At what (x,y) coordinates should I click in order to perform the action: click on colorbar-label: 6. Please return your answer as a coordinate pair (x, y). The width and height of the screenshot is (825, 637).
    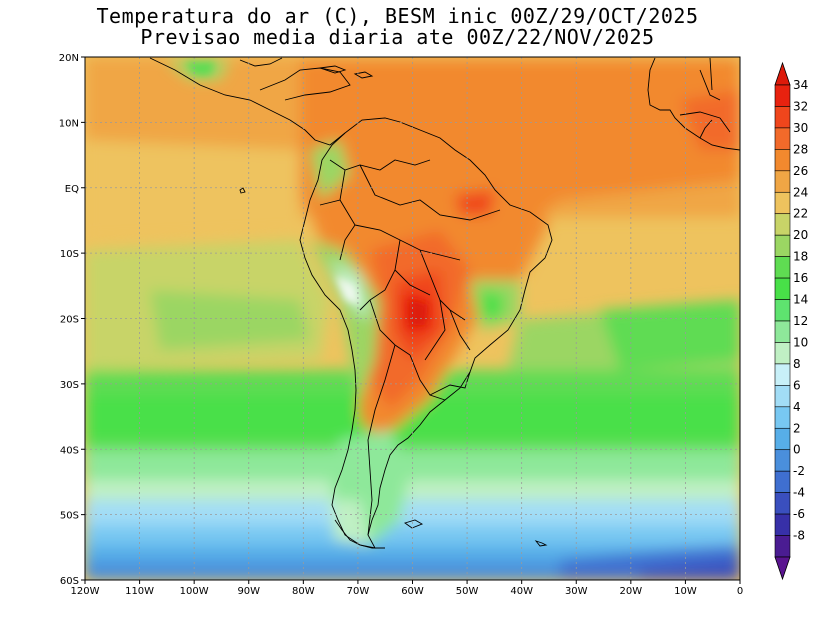
    Looking at the image, I should click on (797, 385).